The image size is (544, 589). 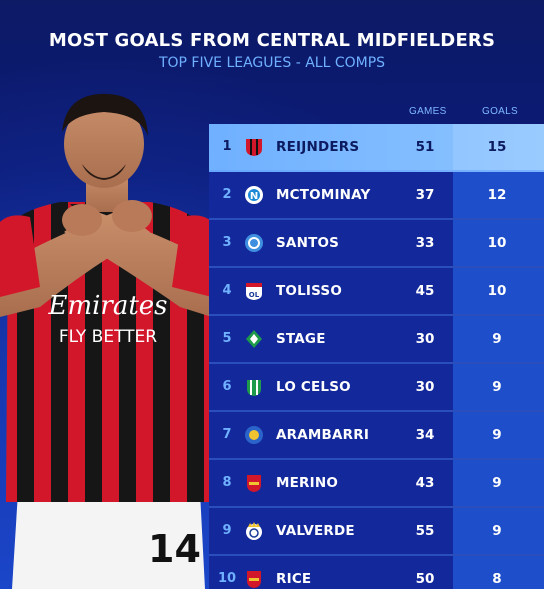 I want to click on player-name: STAGE, so click(x=301, y=339).